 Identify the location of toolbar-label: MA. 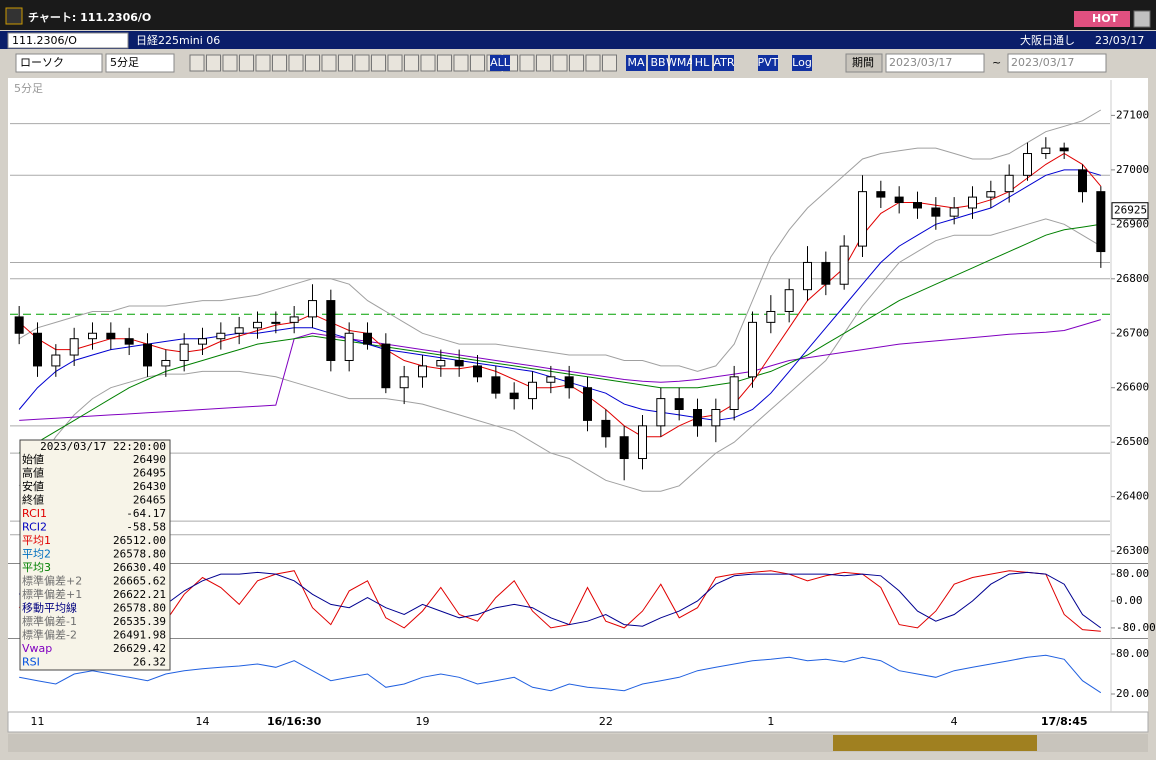
(635, 62).